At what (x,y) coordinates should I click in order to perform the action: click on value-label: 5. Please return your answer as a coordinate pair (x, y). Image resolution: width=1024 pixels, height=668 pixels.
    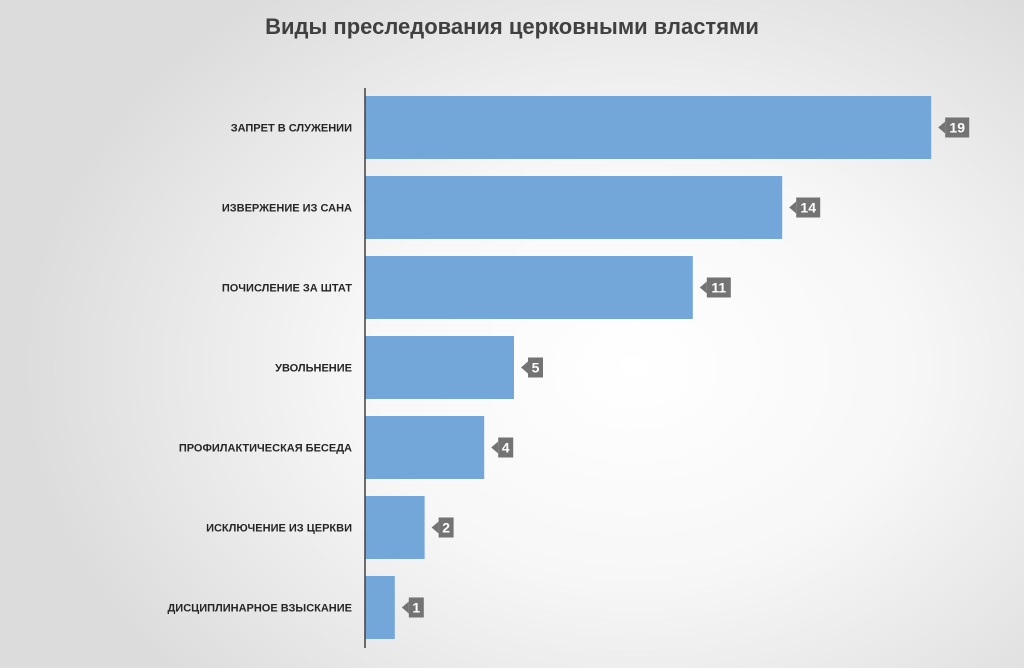
    Looking at the image, I should click on (536, 368).